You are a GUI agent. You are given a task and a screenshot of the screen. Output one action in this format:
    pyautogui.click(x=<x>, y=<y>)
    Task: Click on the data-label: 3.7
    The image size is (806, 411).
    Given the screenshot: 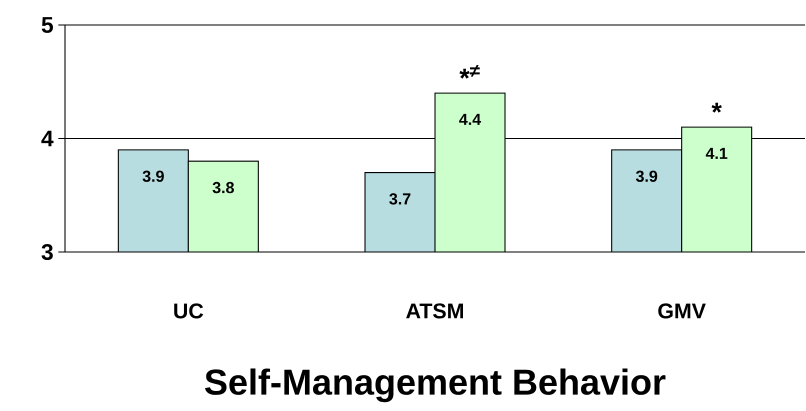 What is the action you would take?
    pyautogui.click(x=399, y=199)
    